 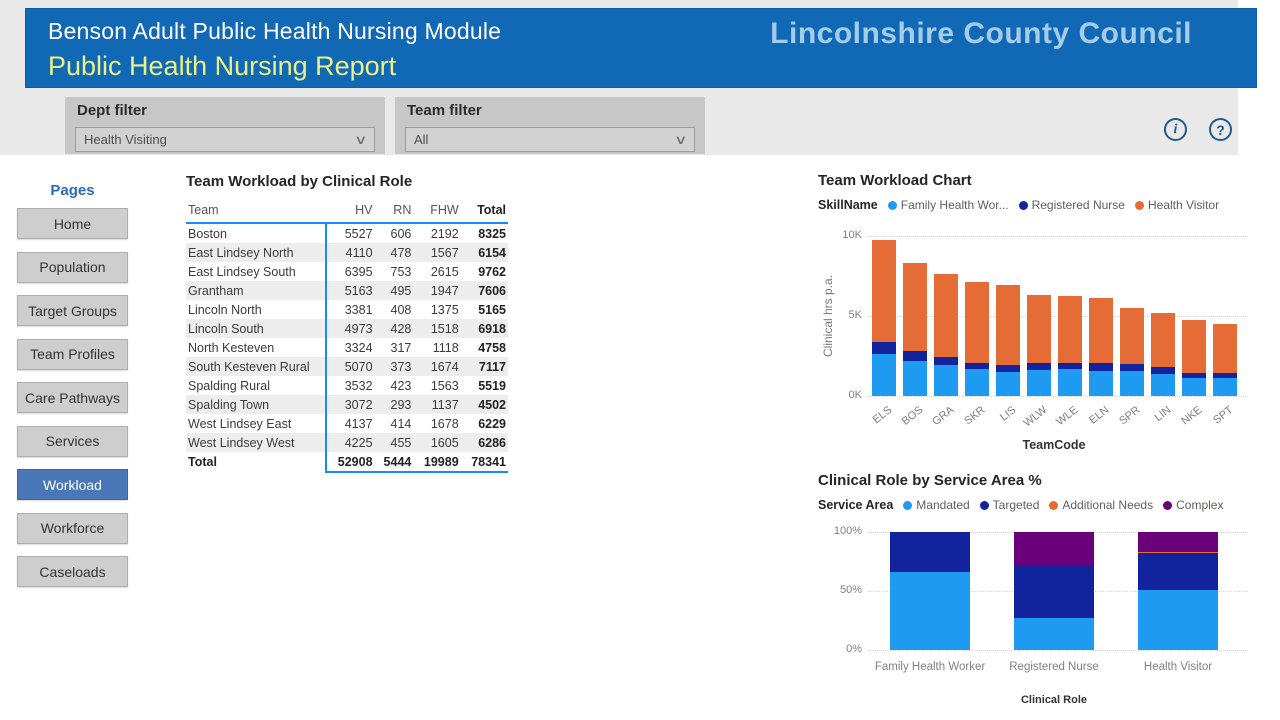 I want to click on value-cell: 414, so click(x=401, y=423).